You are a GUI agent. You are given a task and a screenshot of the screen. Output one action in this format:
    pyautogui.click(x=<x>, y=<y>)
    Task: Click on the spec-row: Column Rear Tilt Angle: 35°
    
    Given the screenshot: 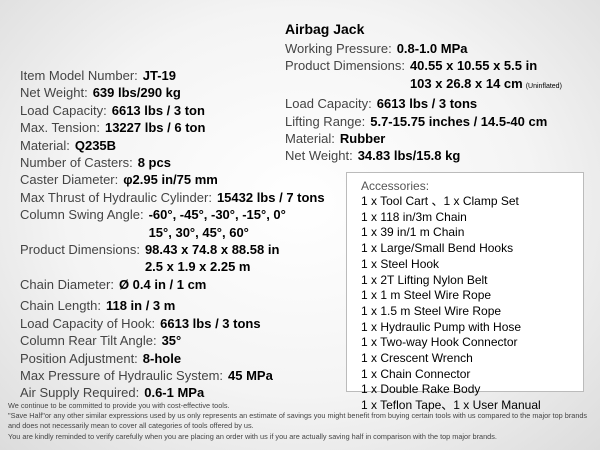 What is the action you would take?
    pyautogui.click(x=172, y=340)
    